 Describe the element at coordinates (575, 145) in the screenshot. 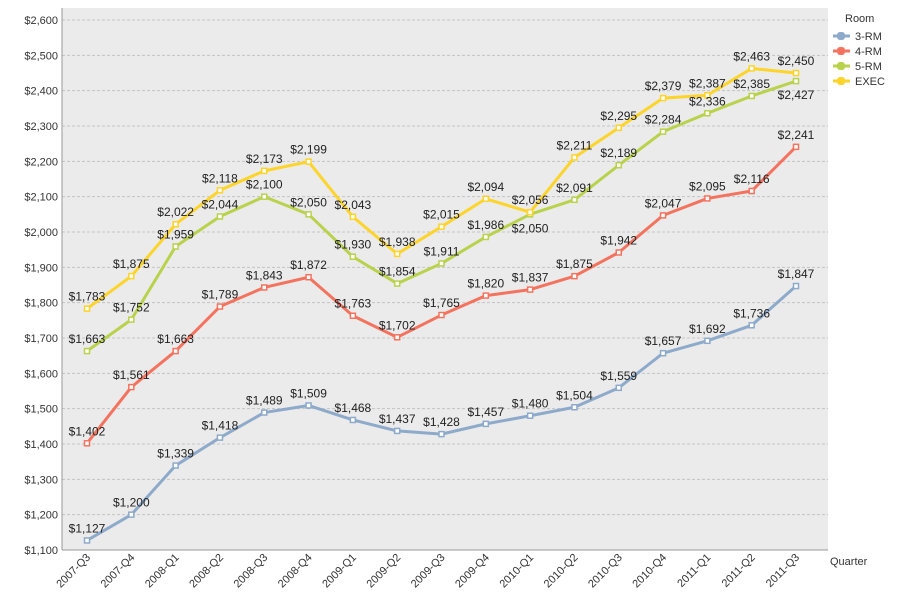

I see `data-label: $2,211` at that location.